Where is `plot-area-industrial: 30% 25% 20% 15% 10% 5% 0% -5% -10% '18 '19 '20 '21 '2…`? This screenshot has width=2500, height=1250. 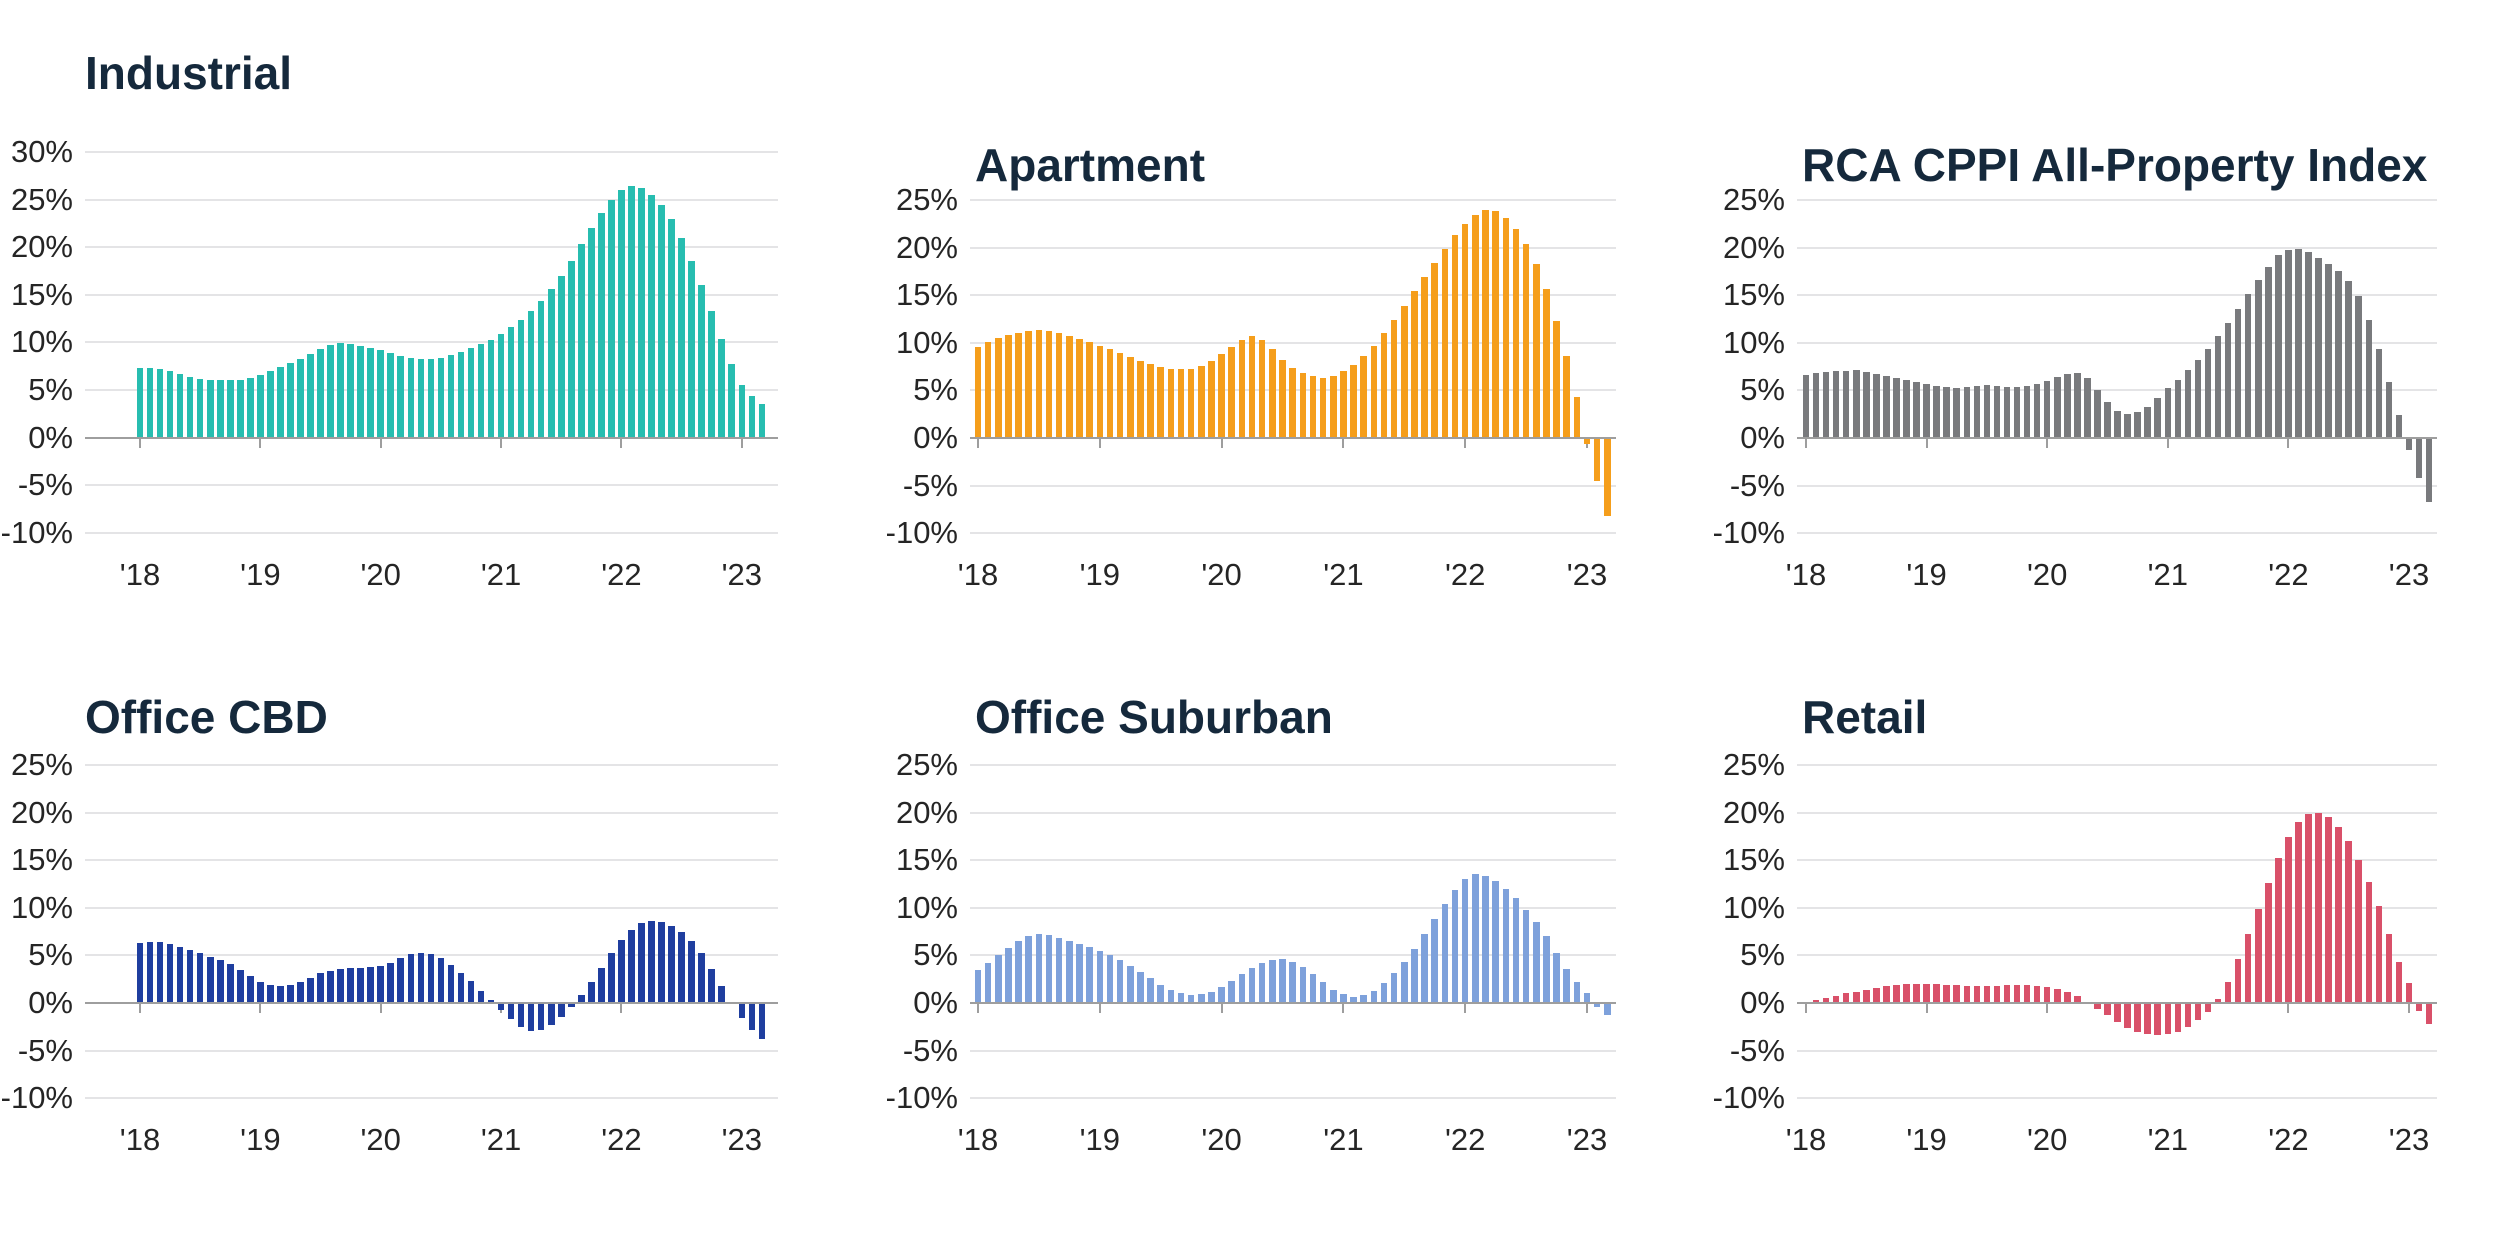 plot-area-industrial: 30% 25% 20% 15% 10% 5% 0% -5% -10% '18 '19 '20 '21 '2… is located at coordinates (389, 363).